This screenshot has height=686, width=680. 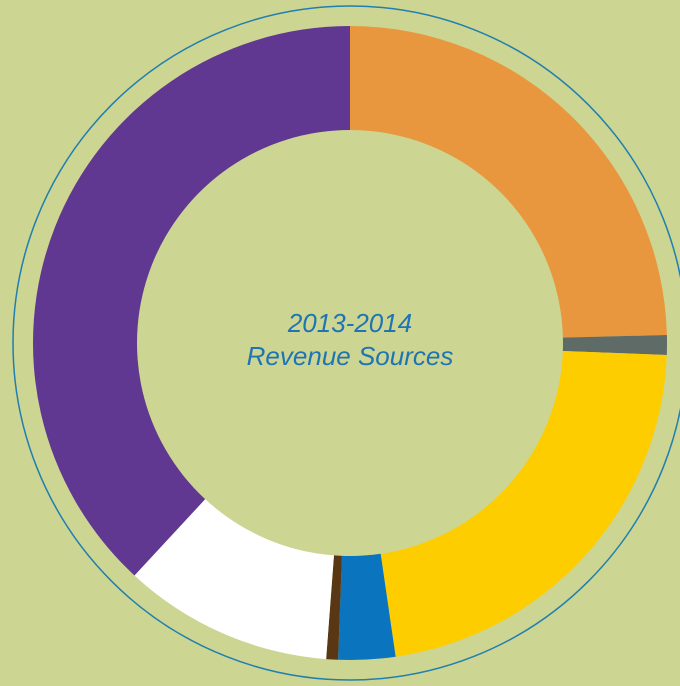 I want to click on chart-subtitle: Revenue Sources, so click(x=350, y=356).